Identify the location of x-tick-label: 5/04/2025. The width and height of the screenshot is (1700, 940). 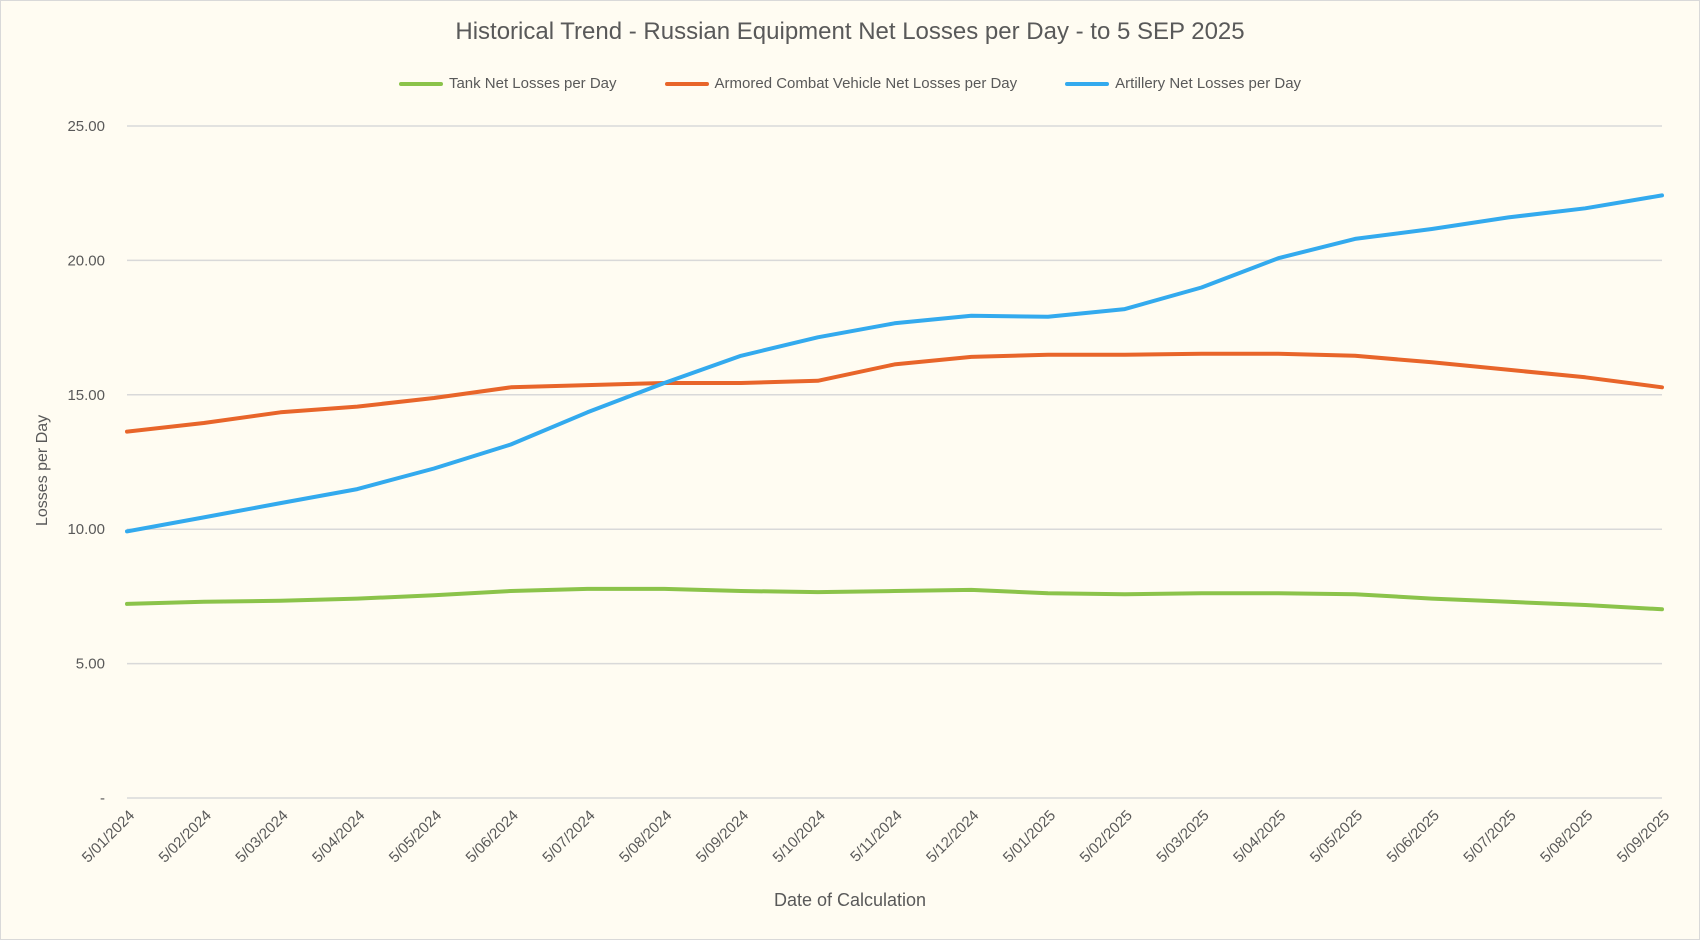
(1259, 836).